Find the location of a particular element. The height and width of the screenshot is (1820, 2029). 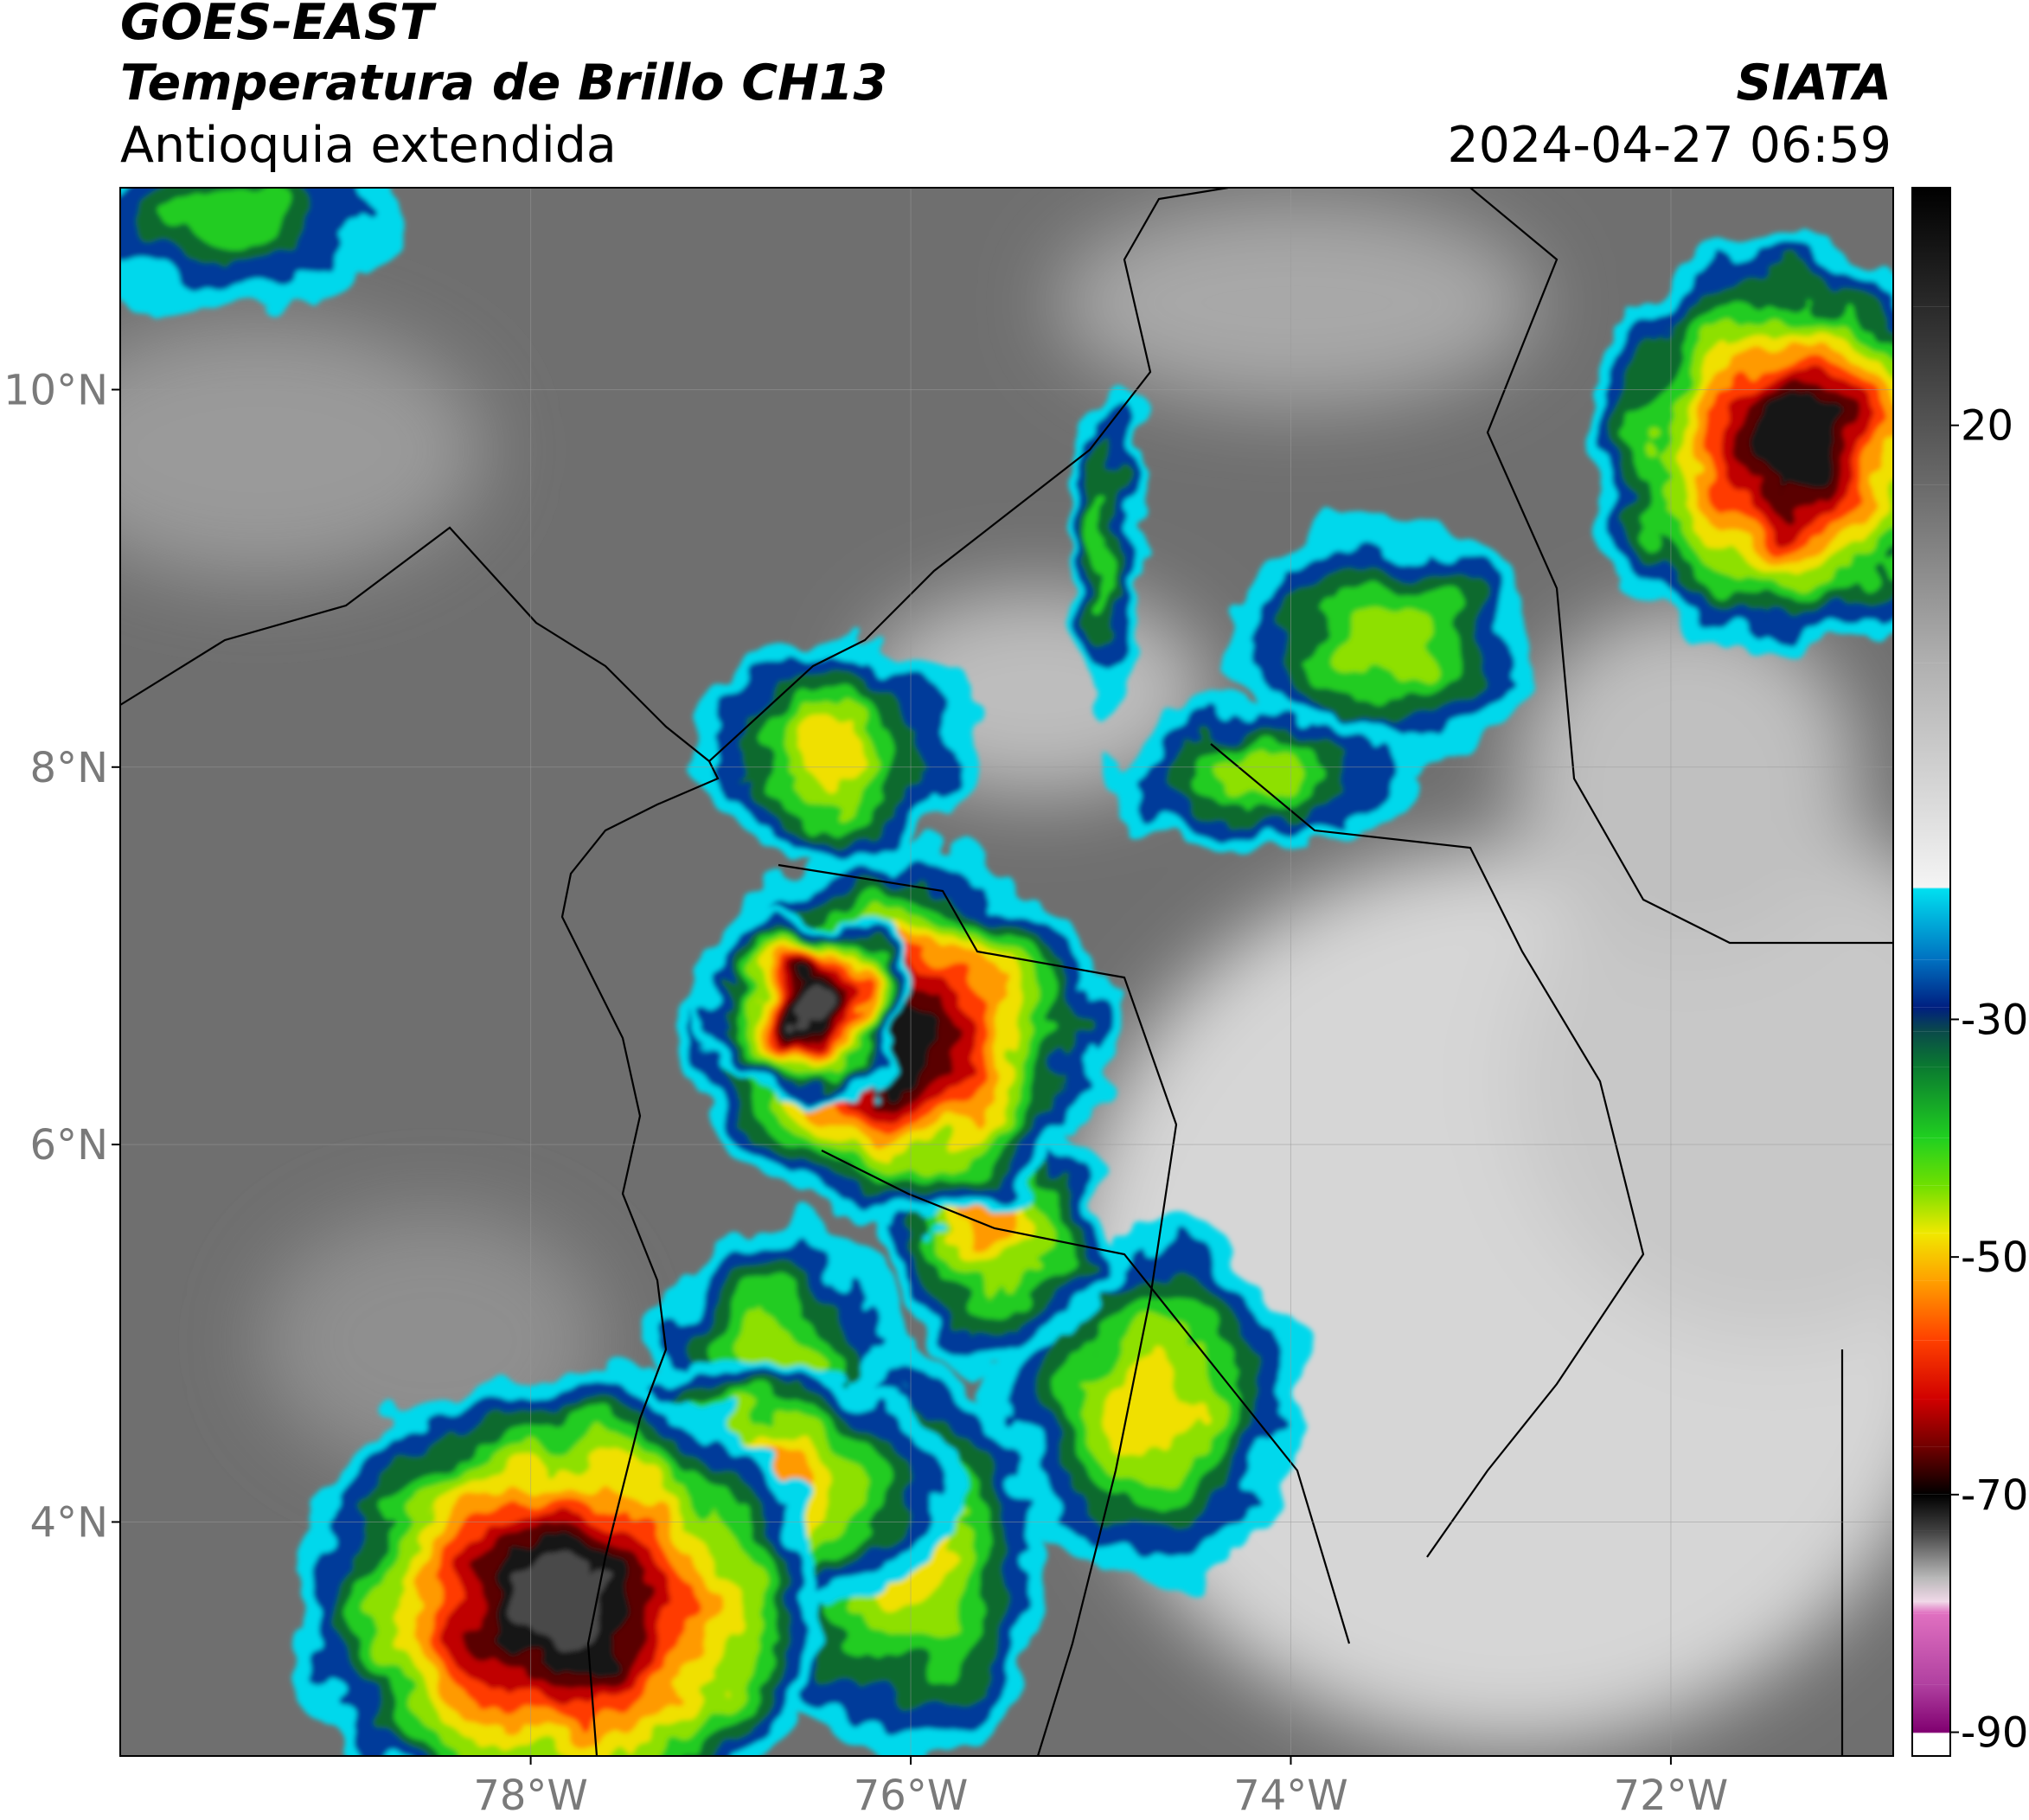

x-tick-label: 74°W is located at coordinates (1290, 1794).